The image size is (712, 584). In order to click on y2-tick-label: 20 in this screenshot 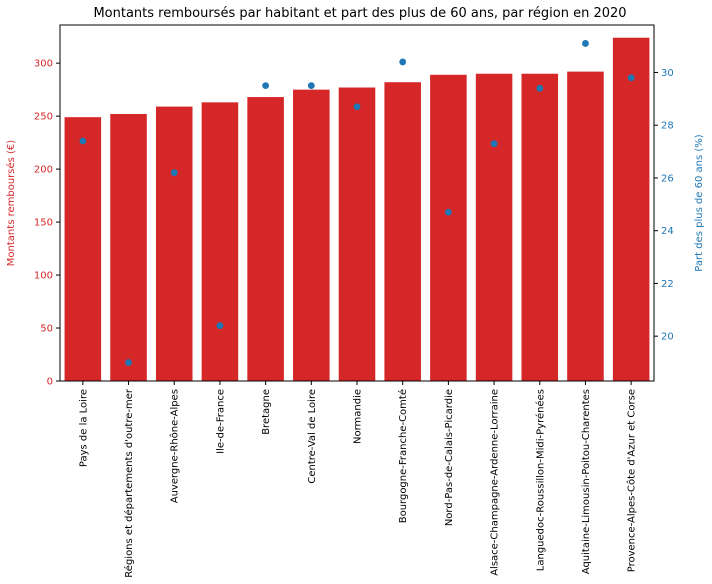, I will do `click(667, 337)`.